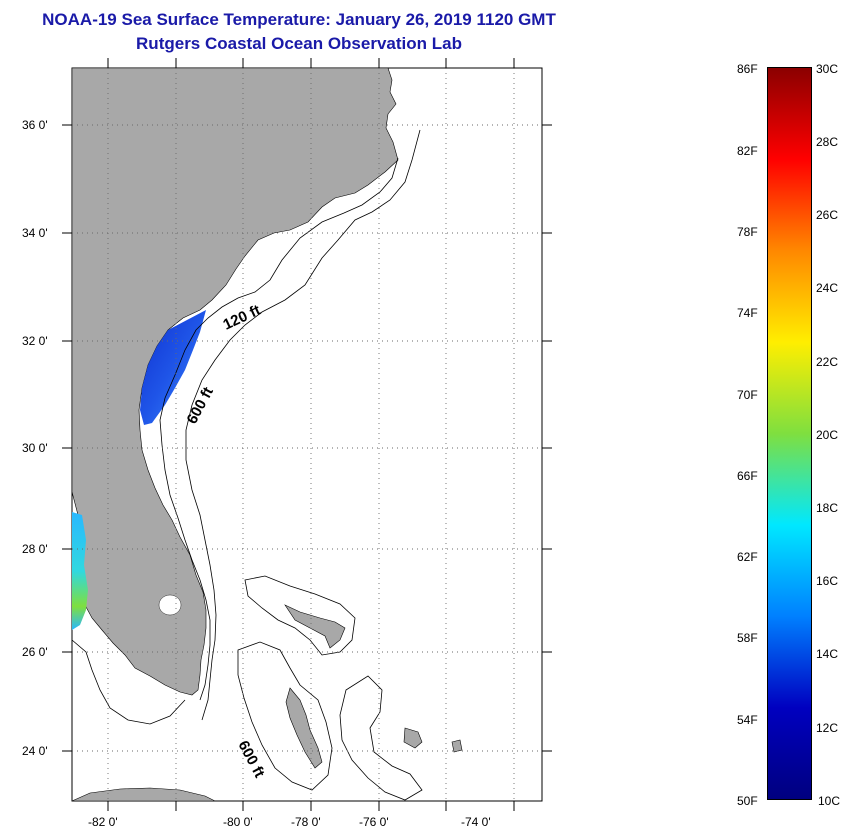  Describe the element at coordinates (827, 581) in the screenshot. I see `colorbar-c-label: 16C` at that location.